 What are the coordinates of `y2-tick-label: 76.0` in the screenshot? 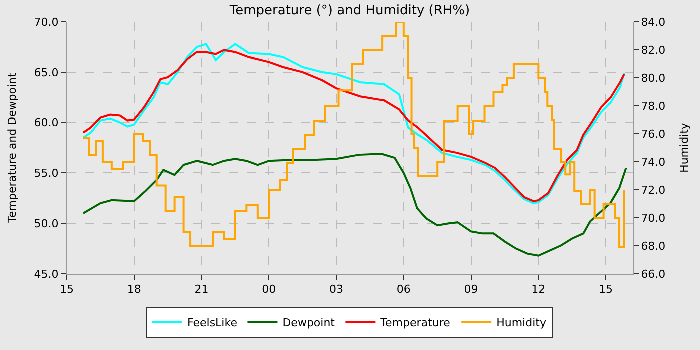 It's located at (653, 134).